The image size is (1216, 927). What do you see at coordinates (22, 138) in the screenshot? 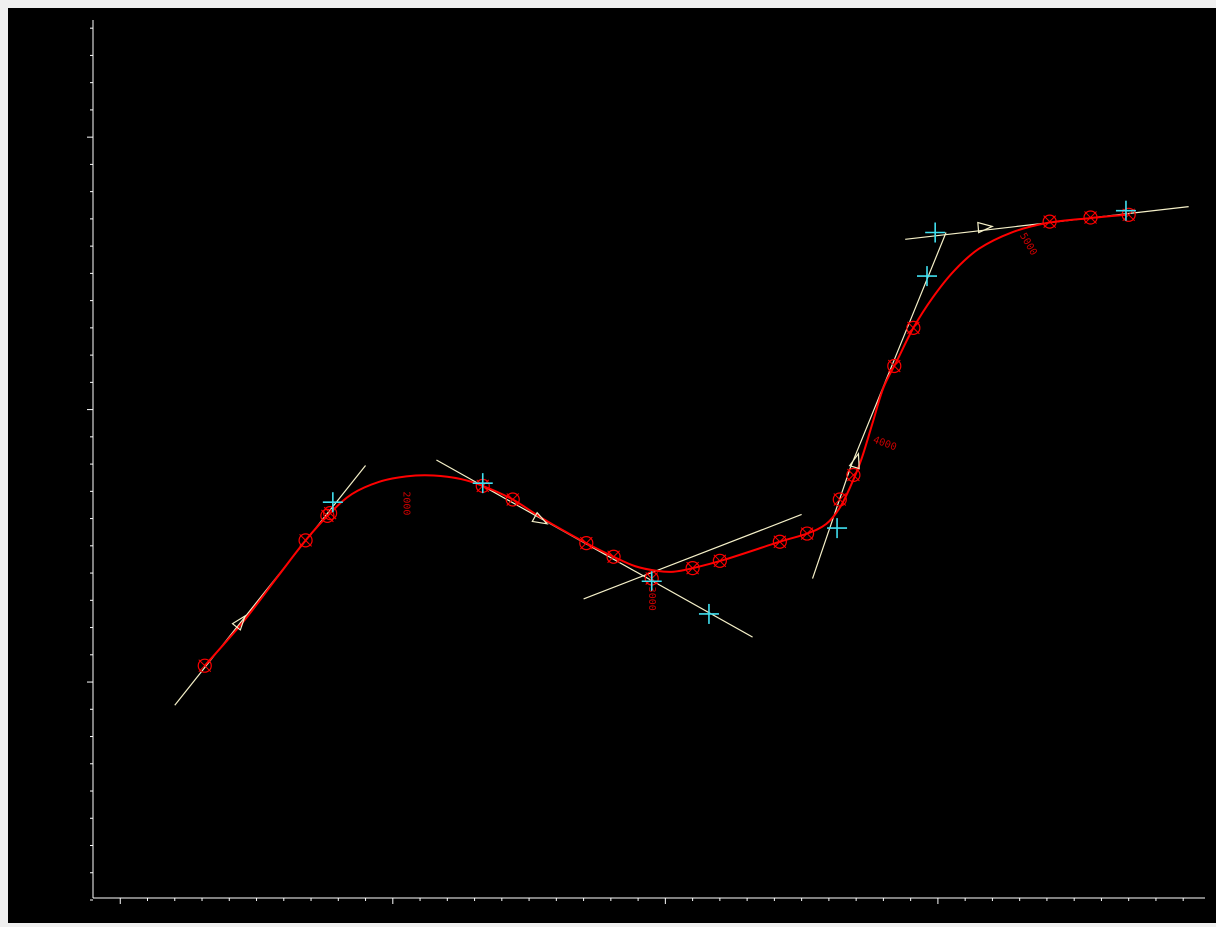
I see `y-tick-label: 4000` at bounding box center [22, 138].